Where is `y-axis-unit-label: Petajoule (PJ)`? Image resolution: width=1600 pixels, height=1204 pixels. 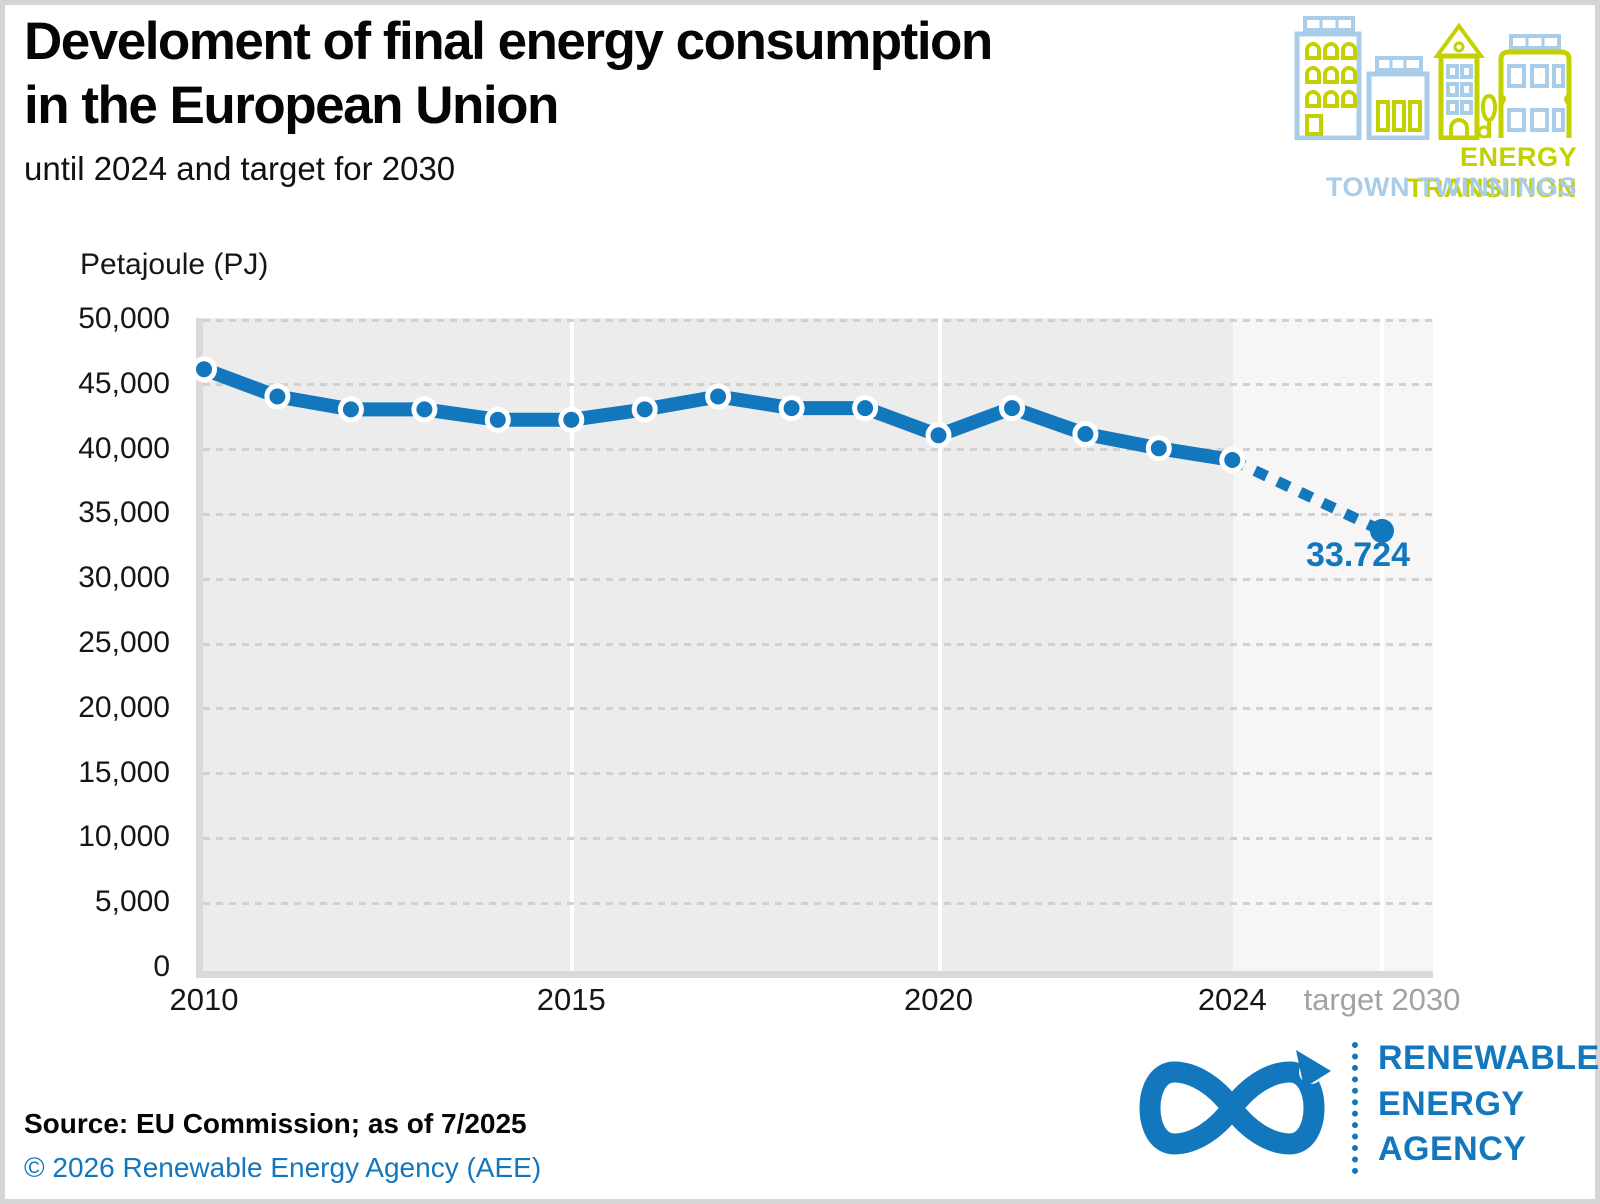
y-axis-unit-label: Petajoule (PJ) is located at coordinates (174, 264).